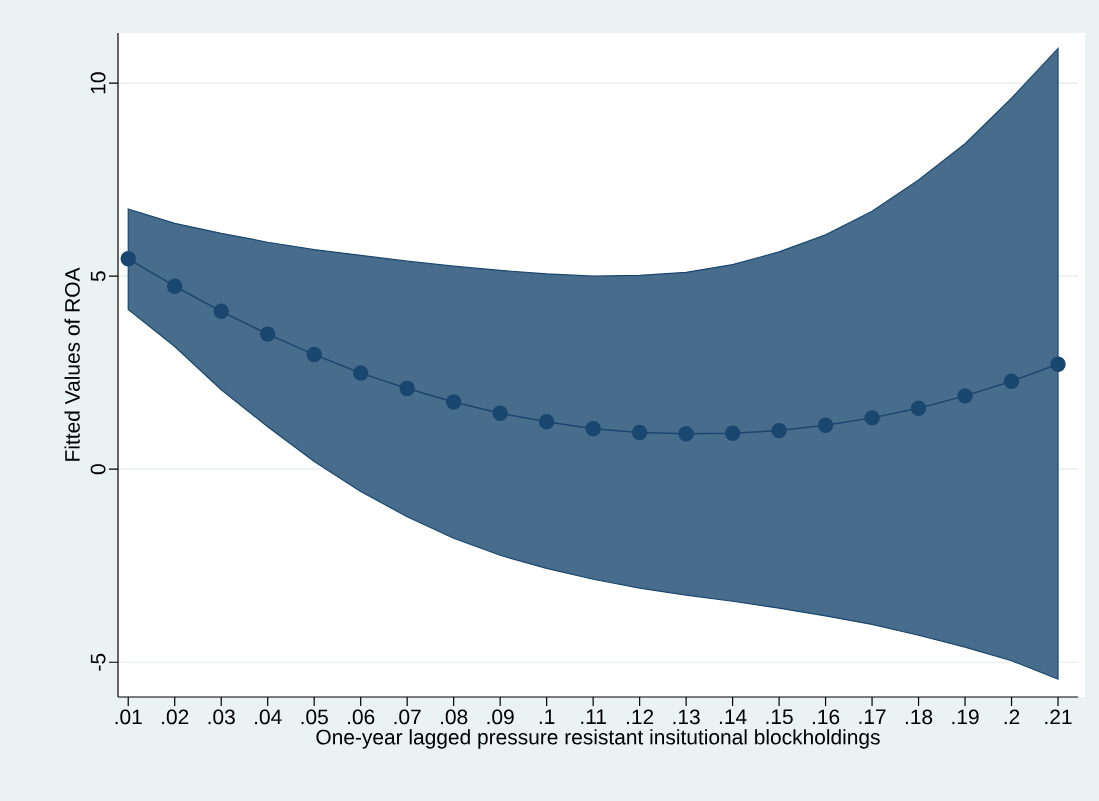  I want to click on y-axis-title: Fitted Values of ROA, so click(72, 364).